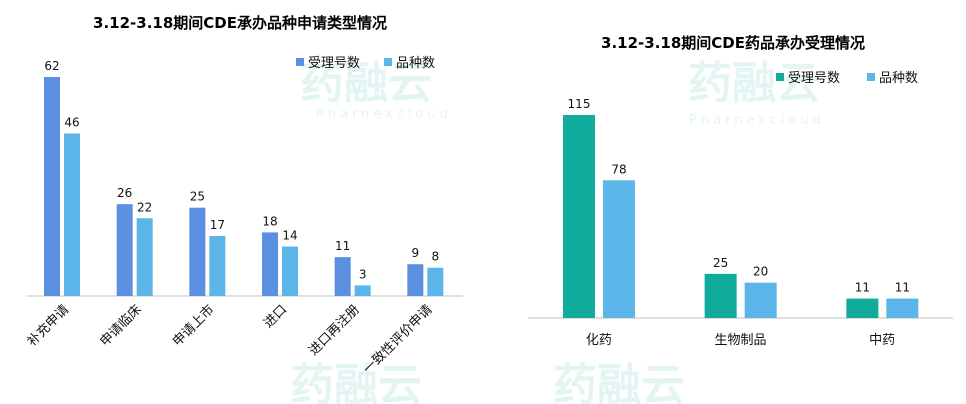 The width and height of the screenshot is (966, 404). I want to click on data-label-varieties: 8, so click(436, 257).